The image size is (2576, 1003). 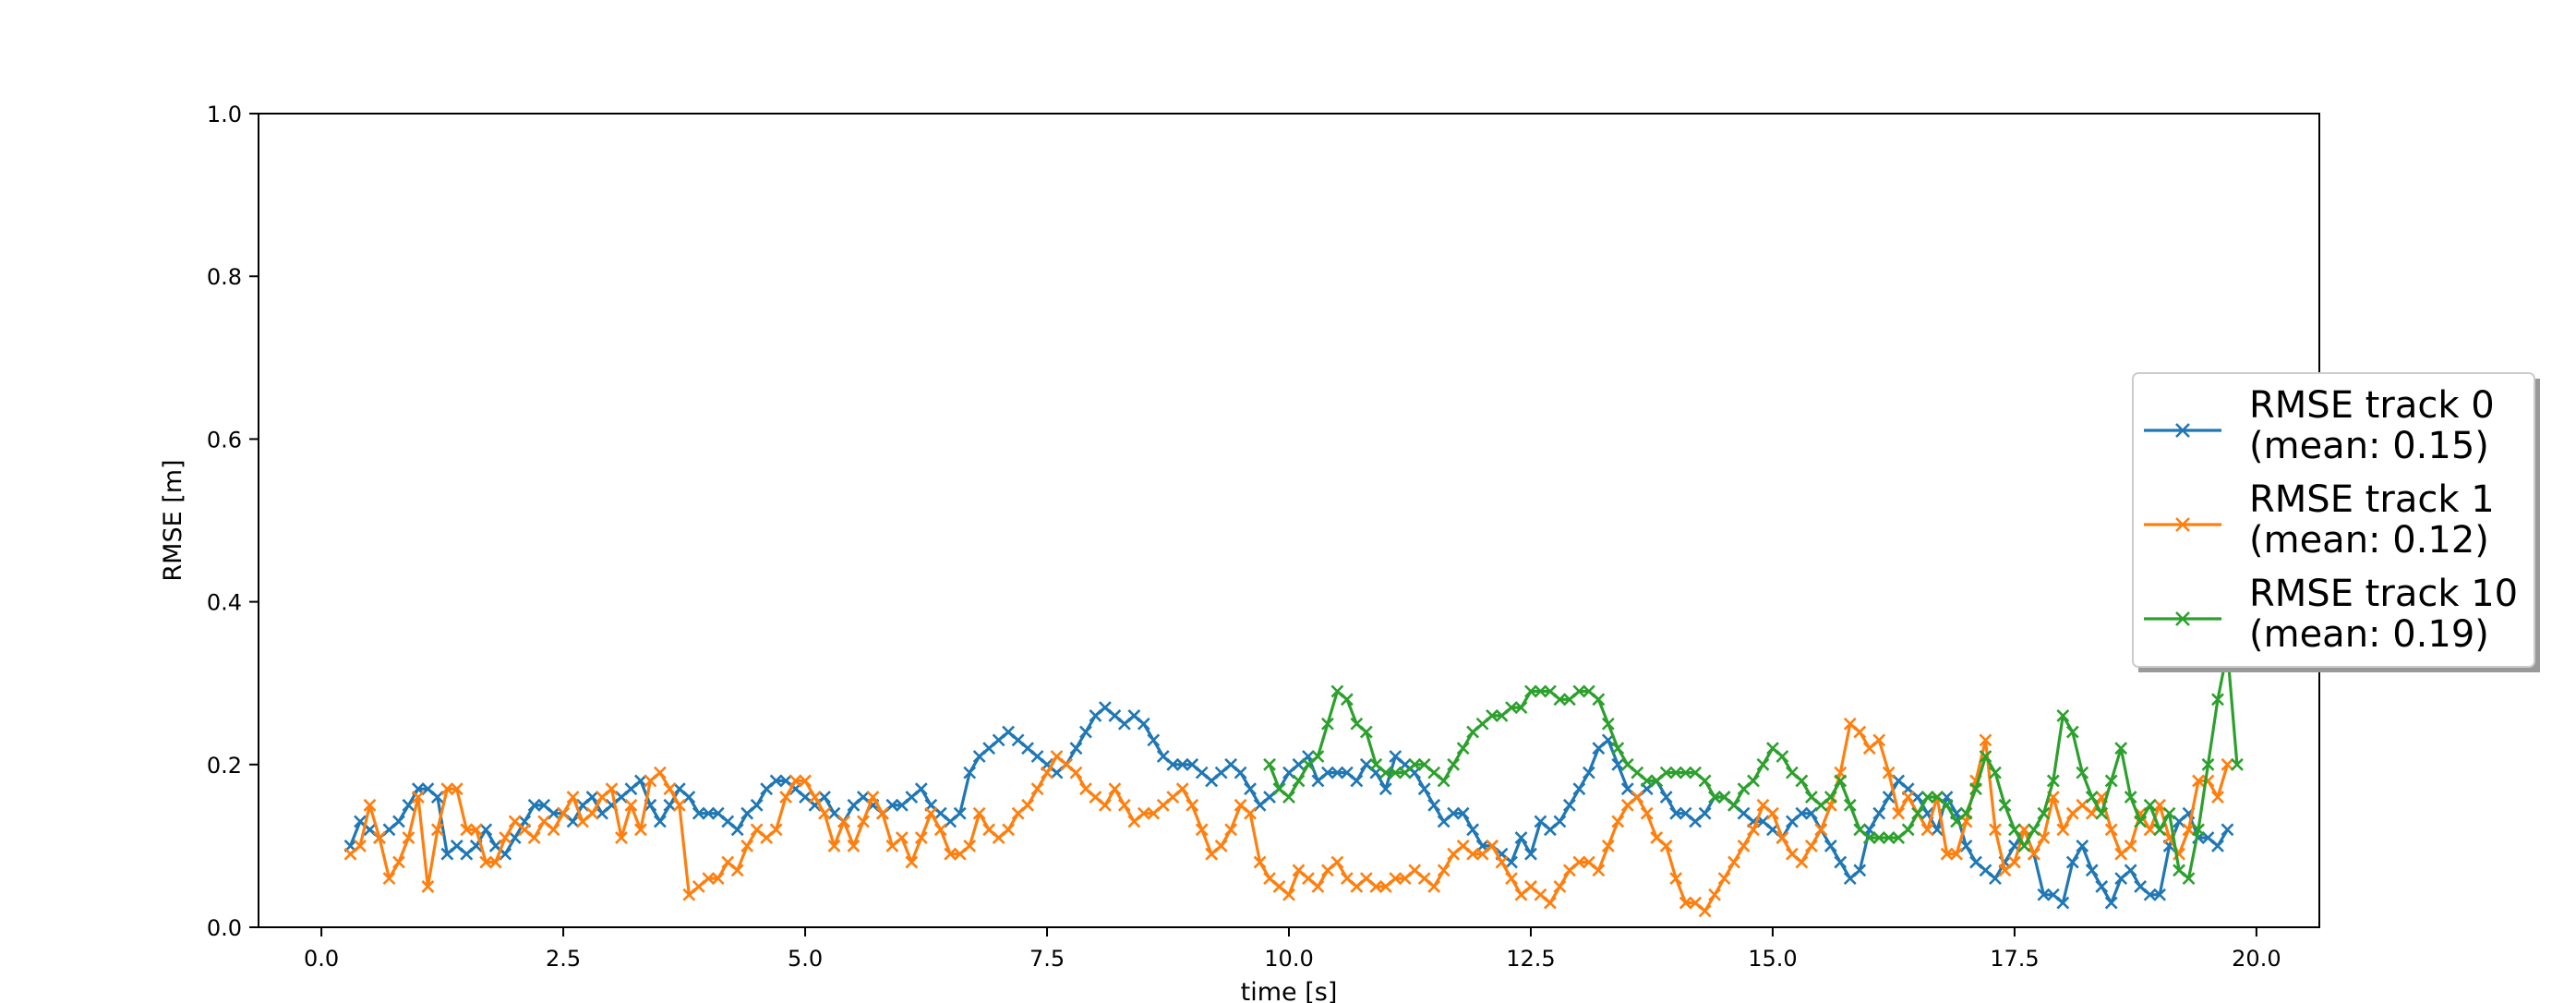 What do you see at coordinates (2383, 594) in the screenshot?
I see `legend-label: RMSE track 10` at bounding box center [2383, 594].